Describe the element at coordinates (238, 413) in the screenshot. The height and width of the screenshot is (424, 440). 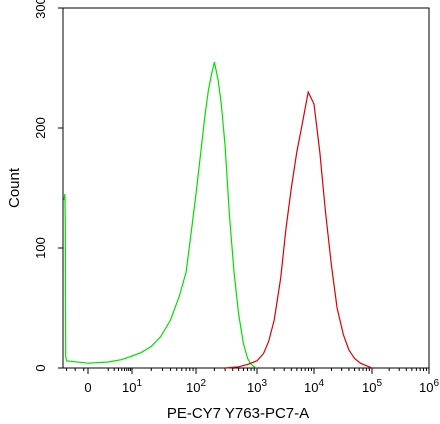
I see `x-axis-title: PE-CY7 Y763-PC7-A` at that location.